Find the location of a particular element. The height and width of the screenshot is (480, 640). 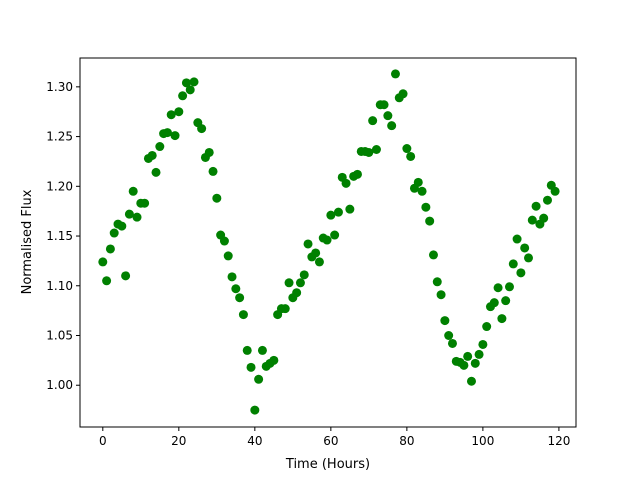

x-axis-label: Time (Hours) is located at coordinates (327, 464).